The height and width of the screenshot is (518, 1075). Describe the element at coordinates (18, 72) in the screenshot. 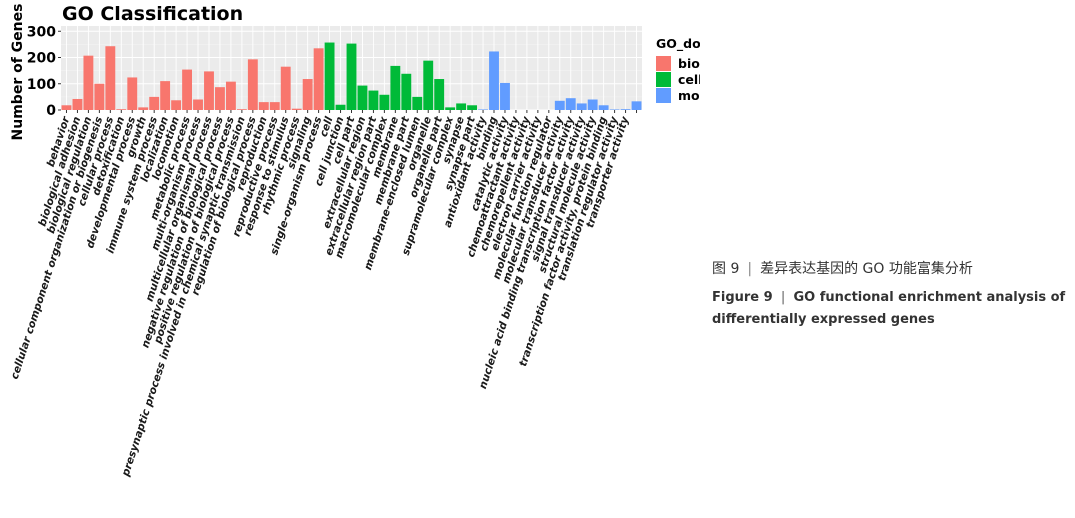

I see `y-axis-label: Number of Genes` at that location.